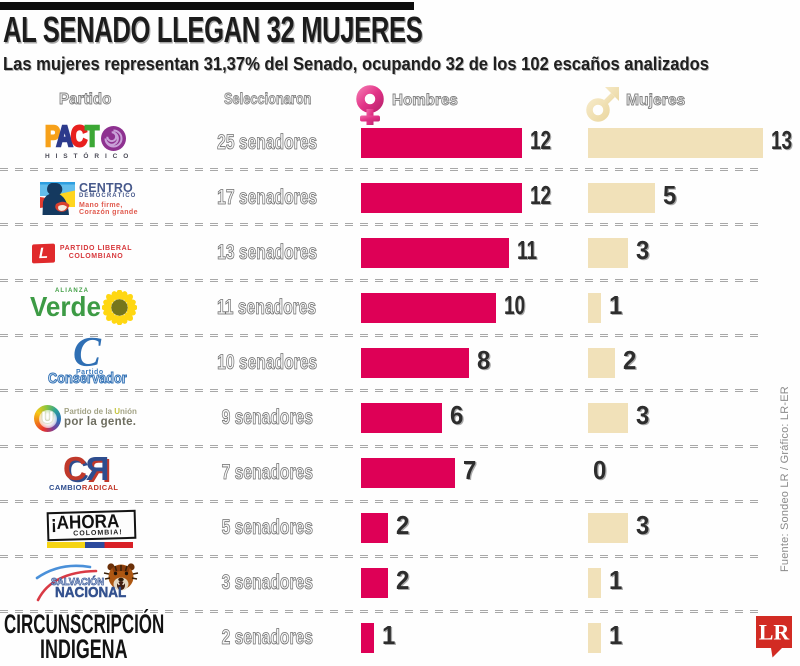 This screenshot has height=666, width=800. What do you see at coordinates (775, 632) in the screenshot?
I see `svg-text: LR` at bounding box center [775, 632].